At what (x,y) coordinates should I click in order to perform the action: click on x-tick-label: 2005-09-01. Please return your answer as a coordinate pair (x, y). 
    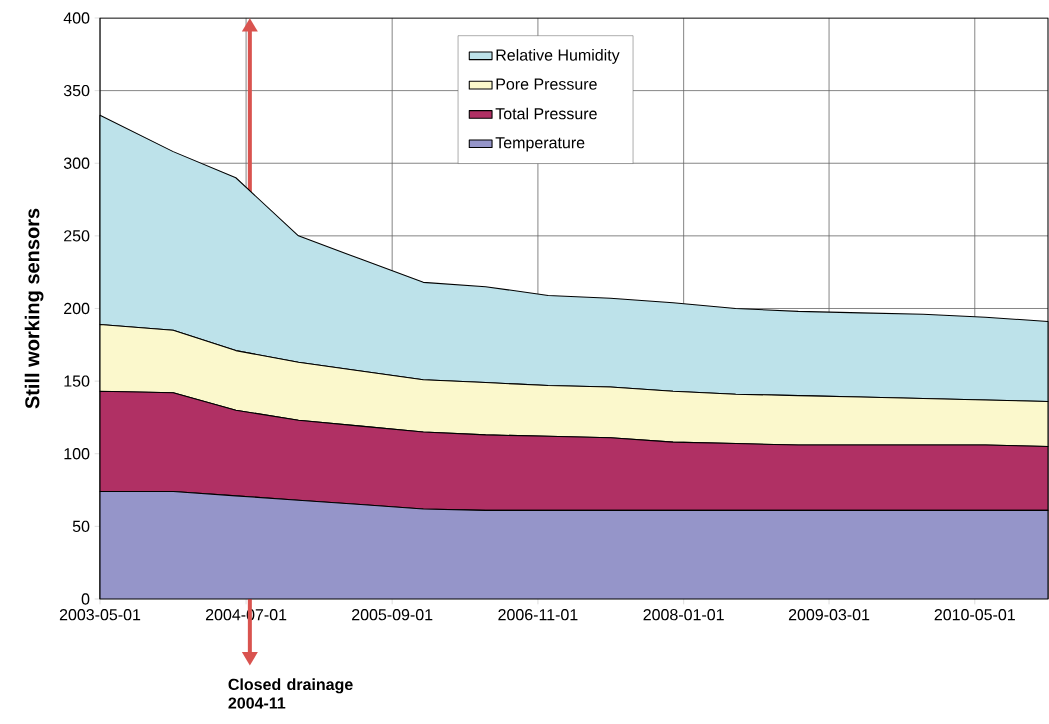
    Looking at the image, I should click on (392, 615).